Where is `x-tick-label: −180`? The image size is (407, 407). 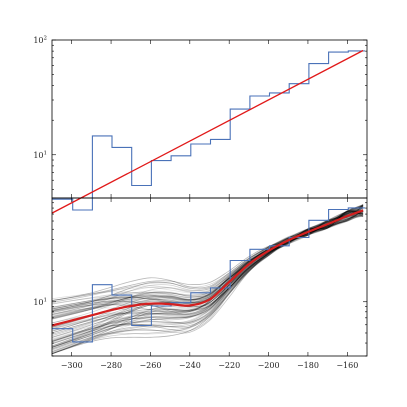
x-tick-label: −180 is located at coordinates (308, 365).